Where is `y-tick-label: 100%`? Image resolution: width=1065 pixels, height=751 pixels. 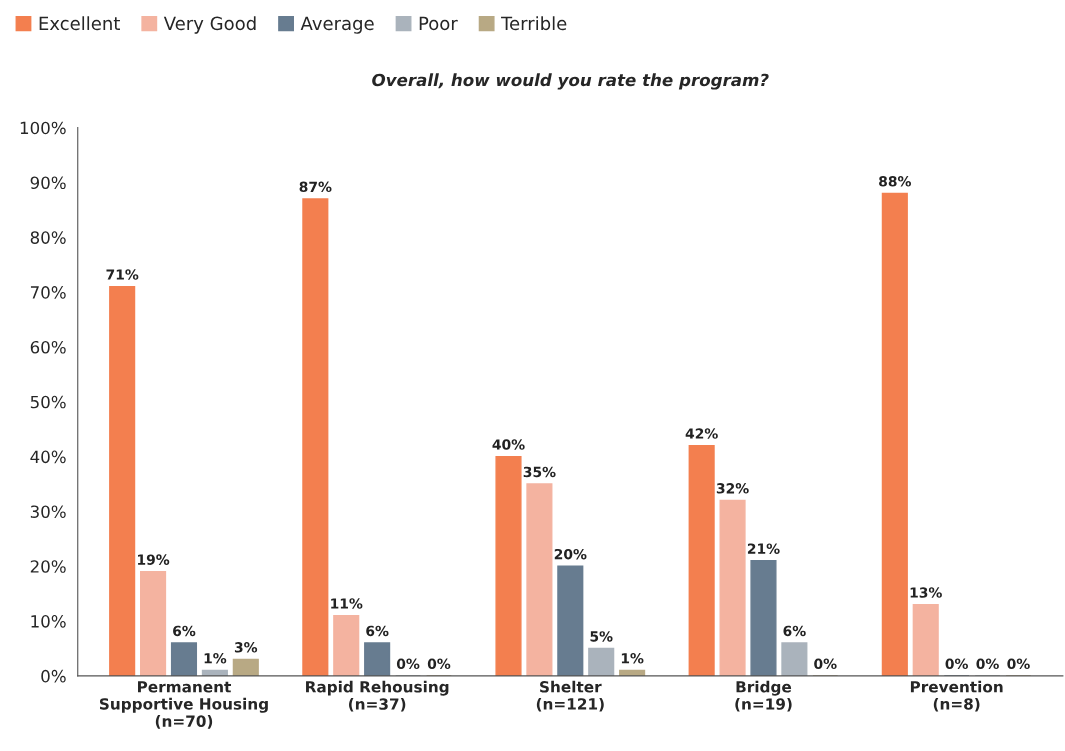 y-tick-label: 100% is located at coordinates (43, 128).